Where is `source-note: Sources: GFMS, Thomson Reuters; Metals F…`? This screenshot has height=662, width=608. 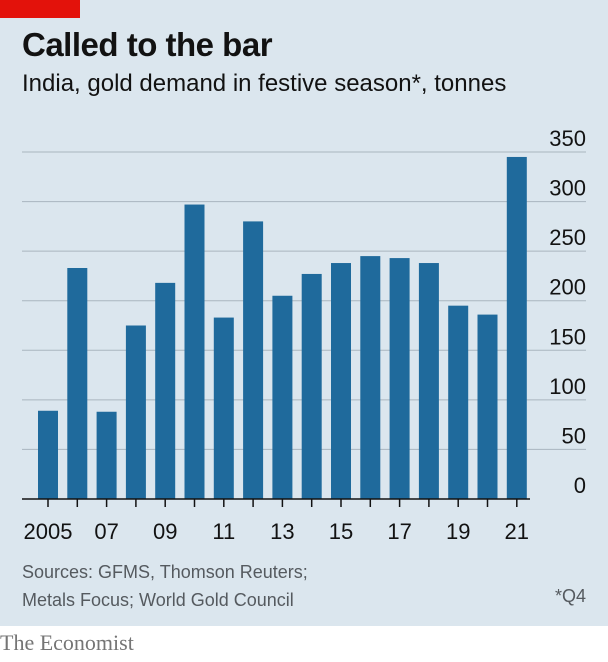 source-note: Sources: GFMS, Thomson Reuters; Metals F… is located at coordinates (165, 586).